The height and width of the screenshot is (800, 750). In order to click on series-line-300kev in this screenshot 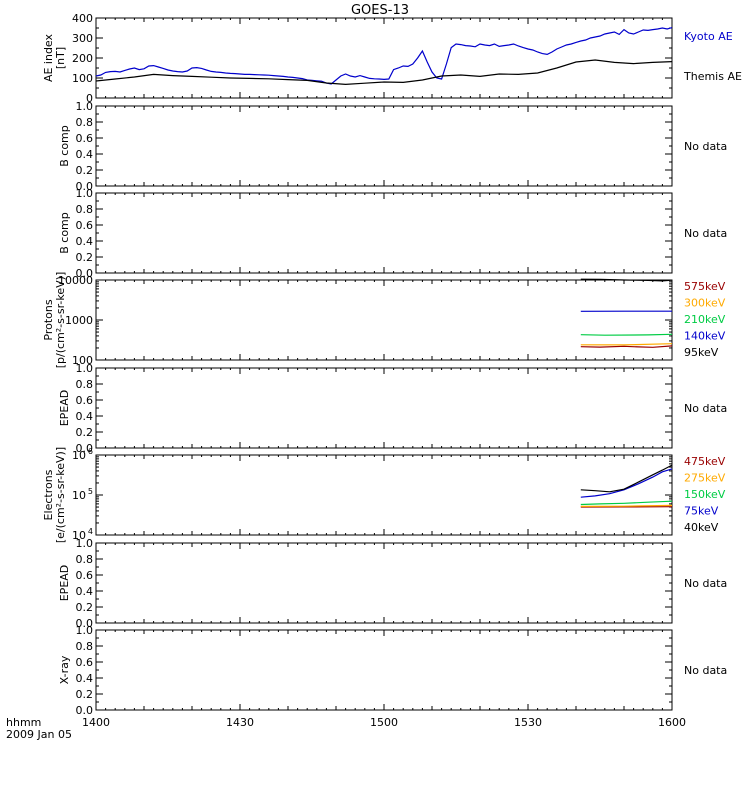, I will do `click(626, 344)`.